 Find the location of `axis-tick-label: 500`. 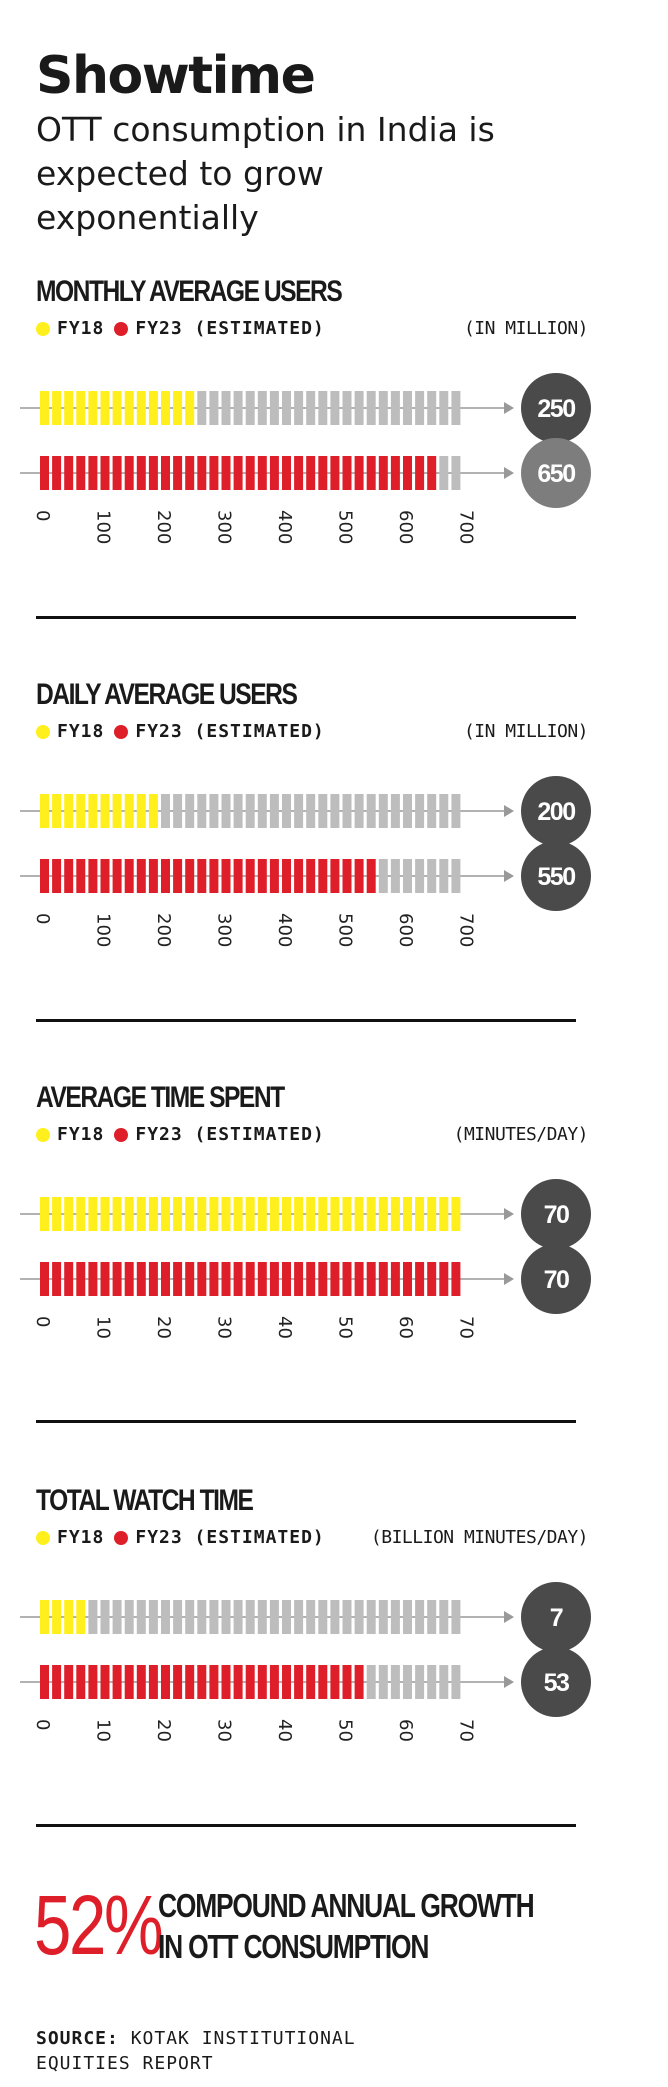

axis-tick-label: 500 is located at coordinates (345, 930).